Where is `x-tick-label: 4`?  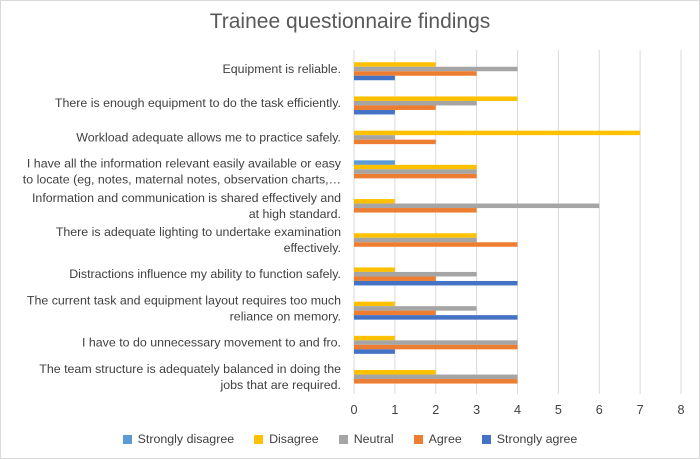
x-tick-label: 4 is located at coordinates (517, 410).